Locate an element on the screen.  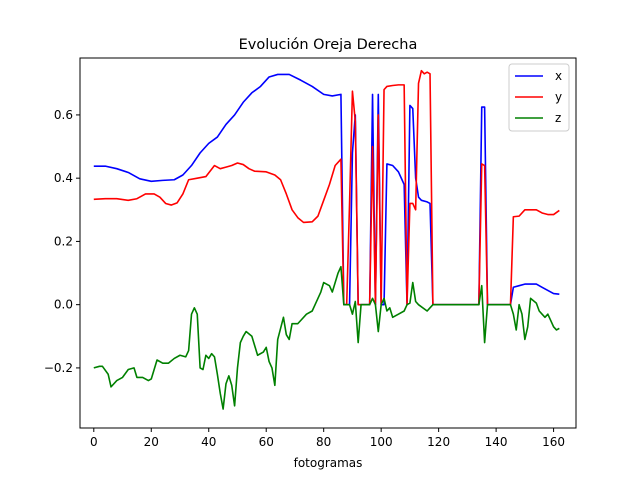
chart-title: Evolución Oreja Derecha is located at coordinates (328, 45).